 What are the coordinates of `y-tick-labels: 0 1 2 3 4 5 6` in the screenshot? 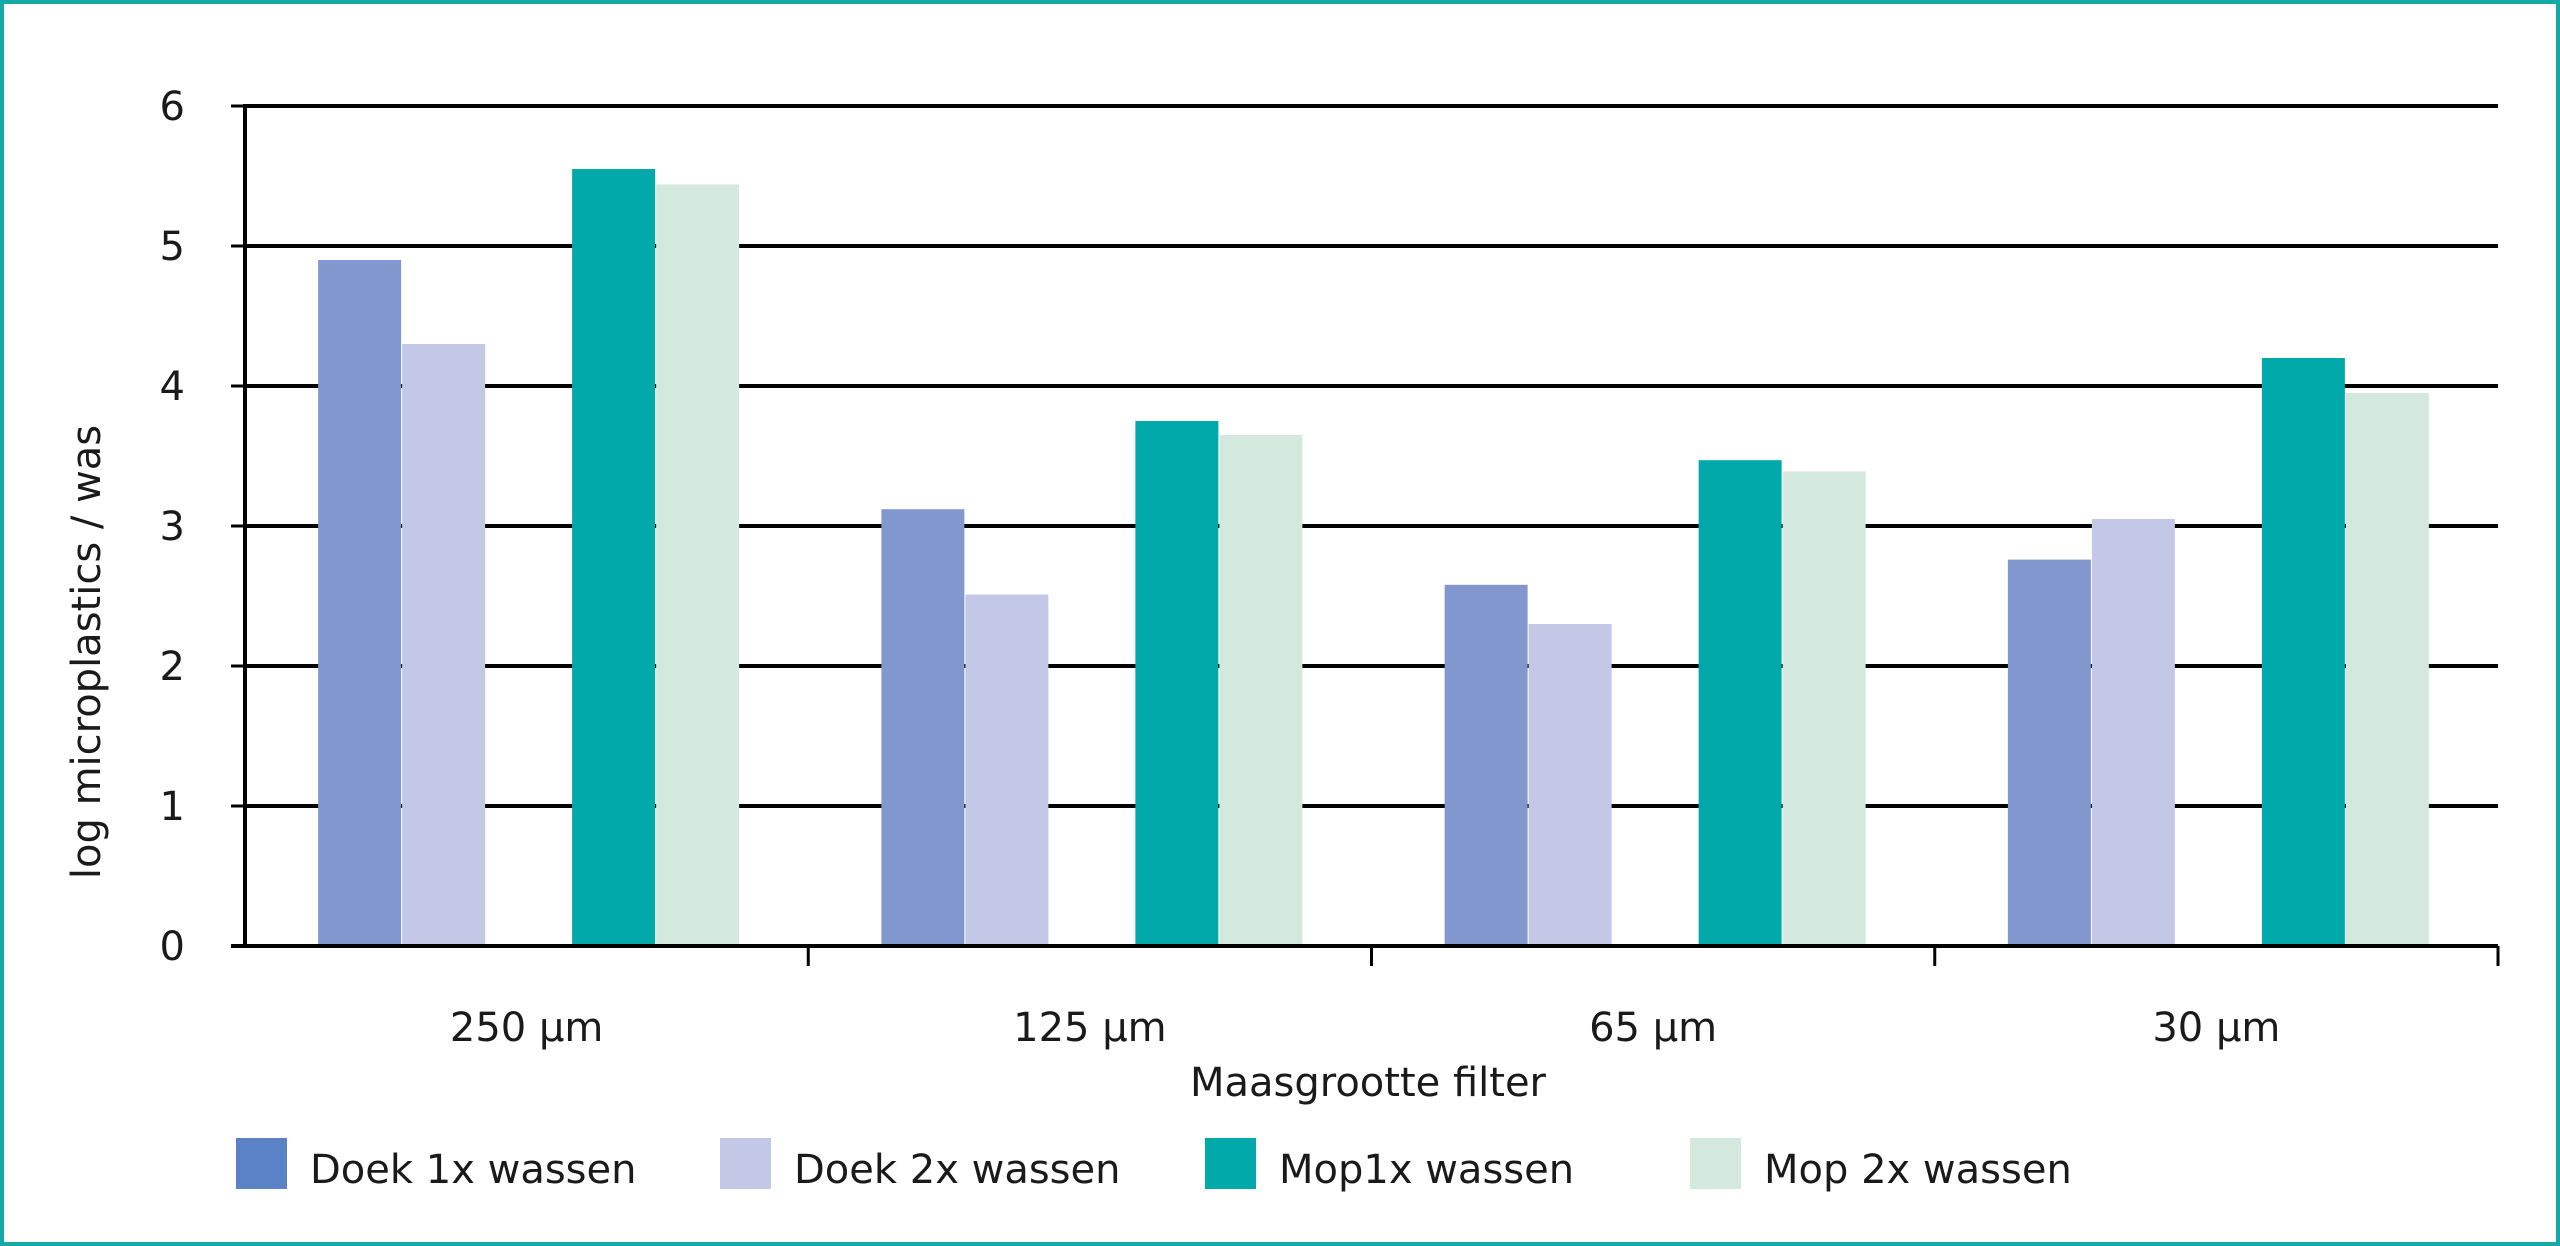 It's located at (172, 527).